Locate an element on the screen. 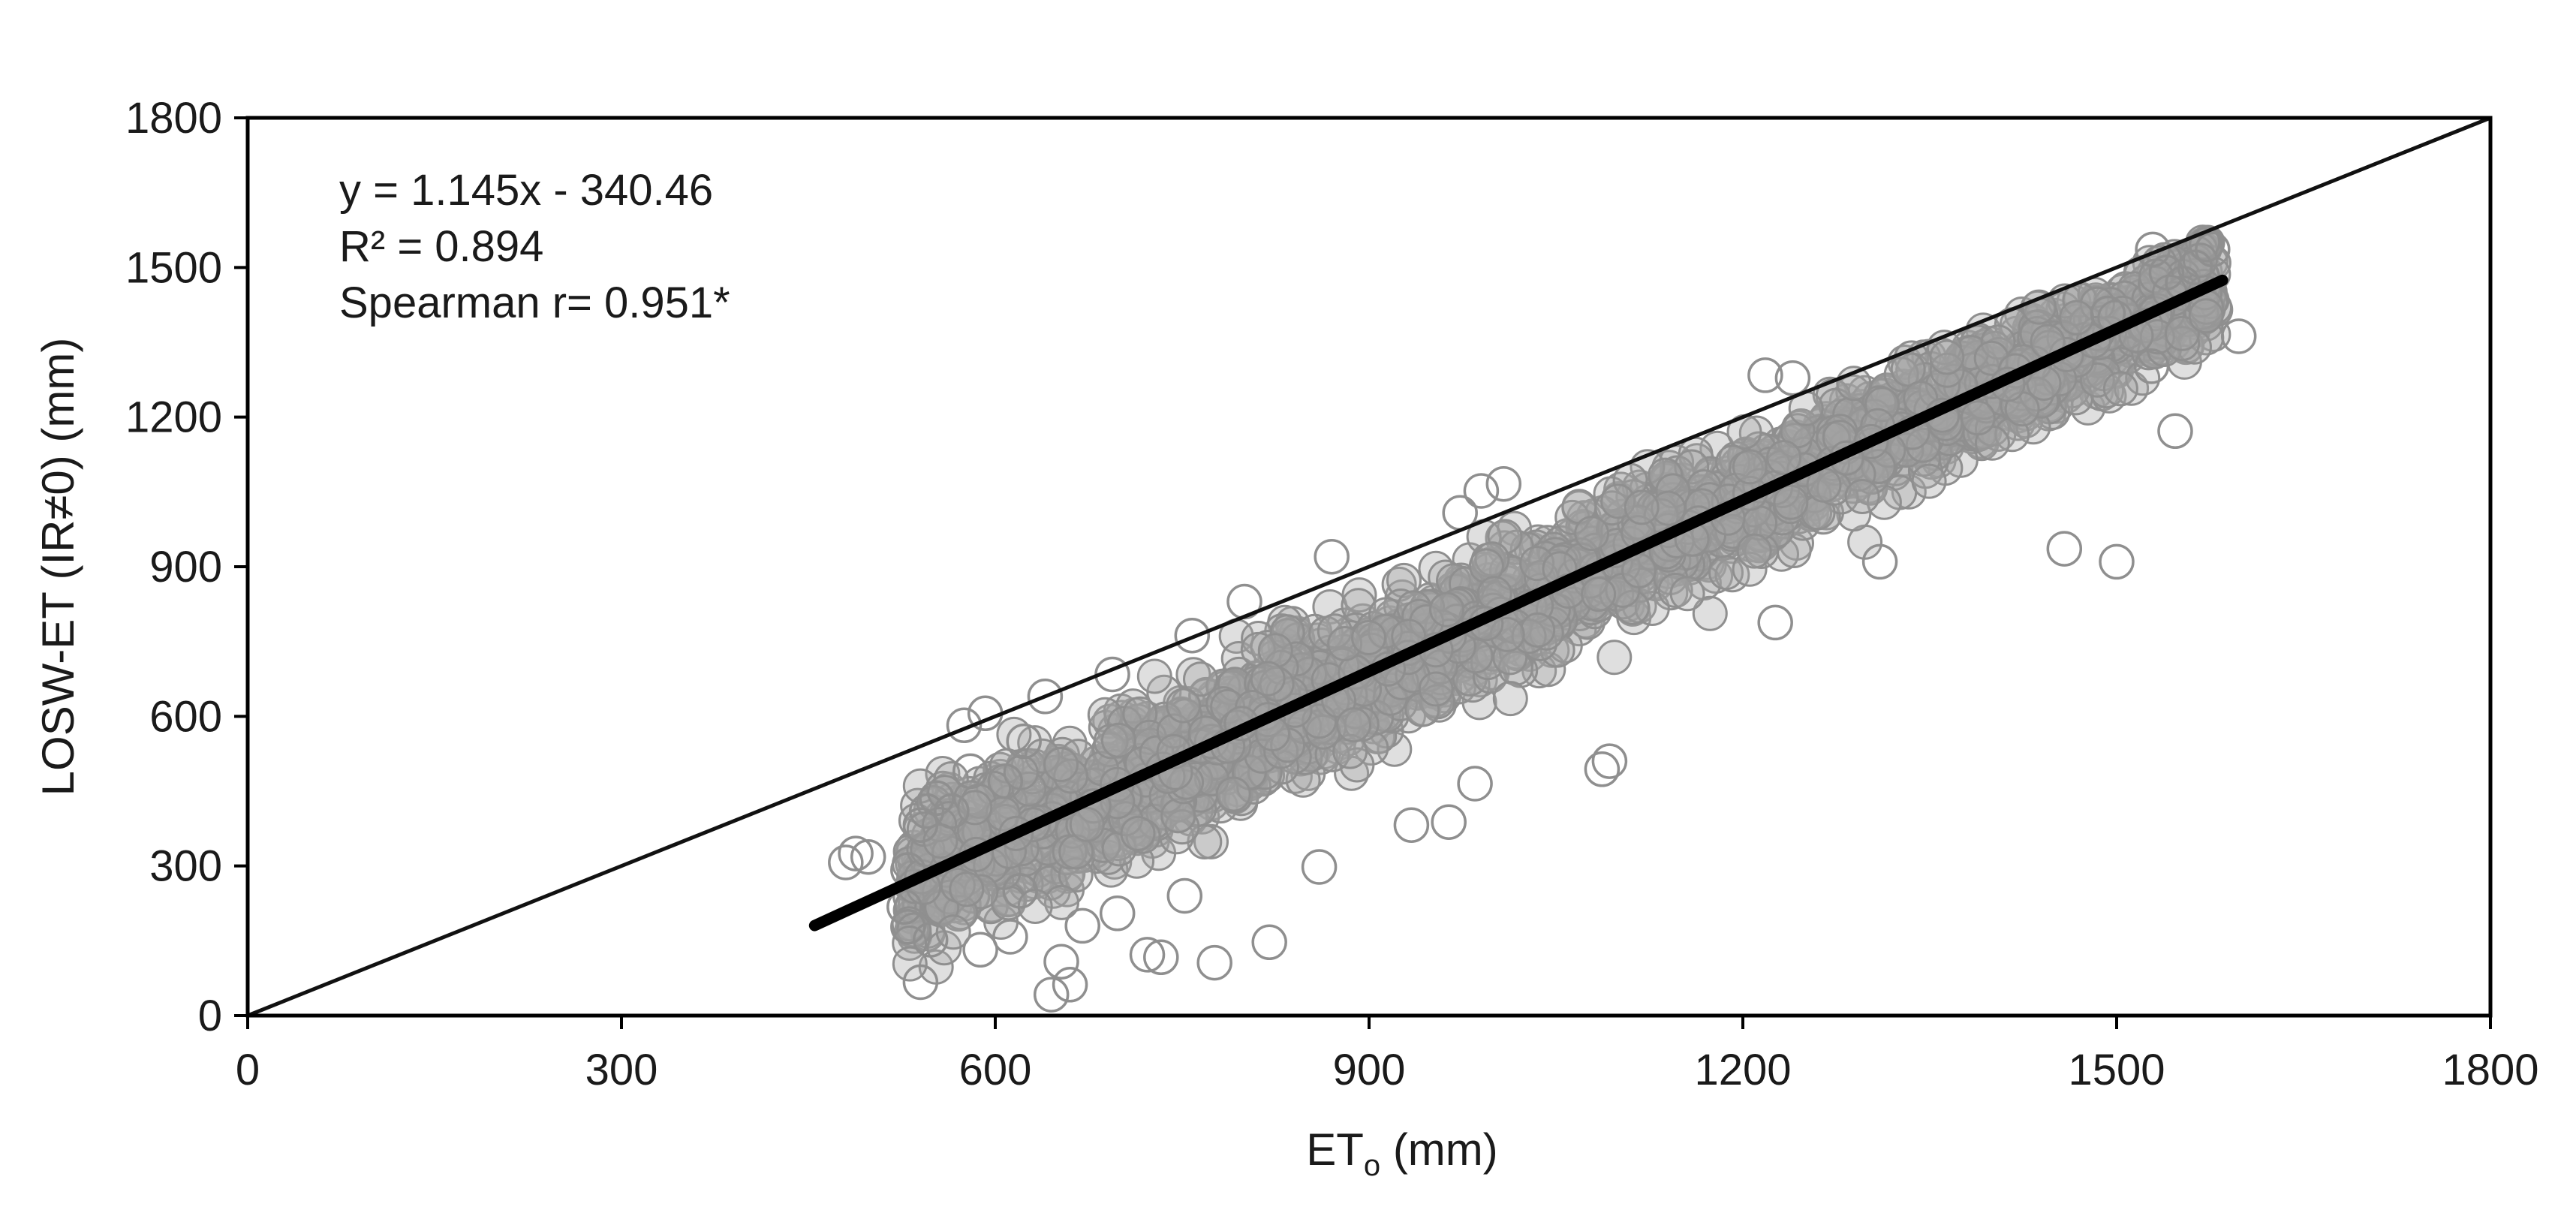  y-tick-label: 300 is located at coordinates (185, 866).